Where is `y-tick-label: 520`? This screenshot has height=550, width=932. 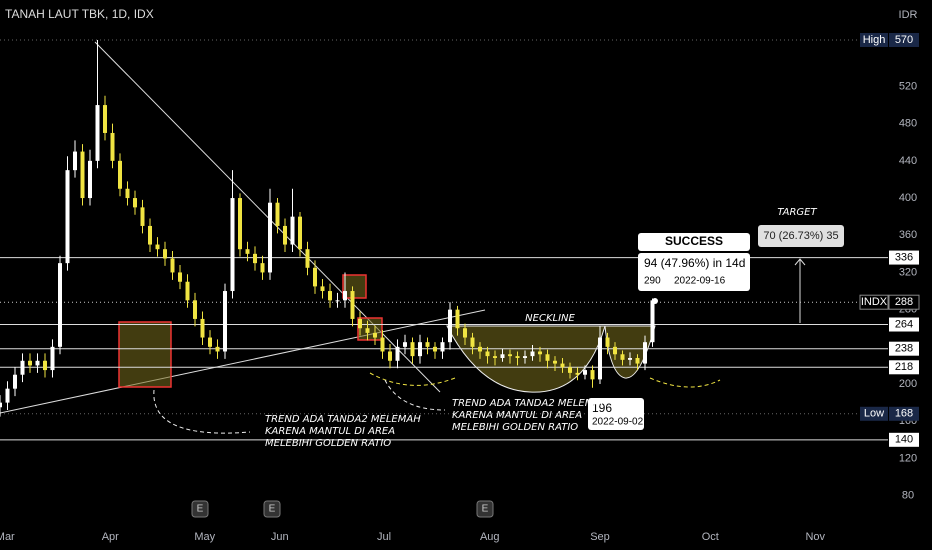 y-tick-label: 520 is located at coordinates (908, 86).